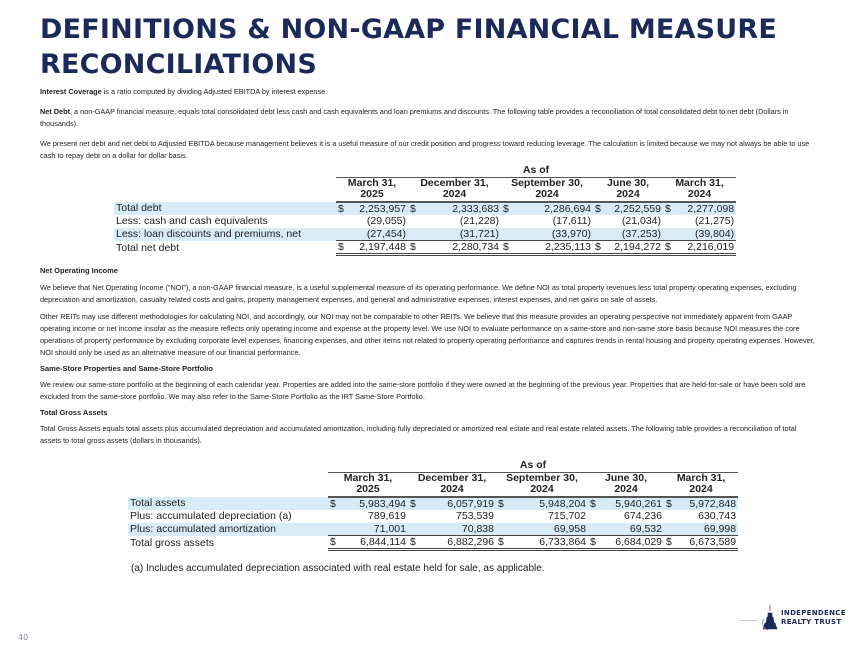 This screenshot has height=657, width=850. Describe the element at coordinates (552, 248) in the screenshot. I see `cell-value: 2,235,113` at that location.